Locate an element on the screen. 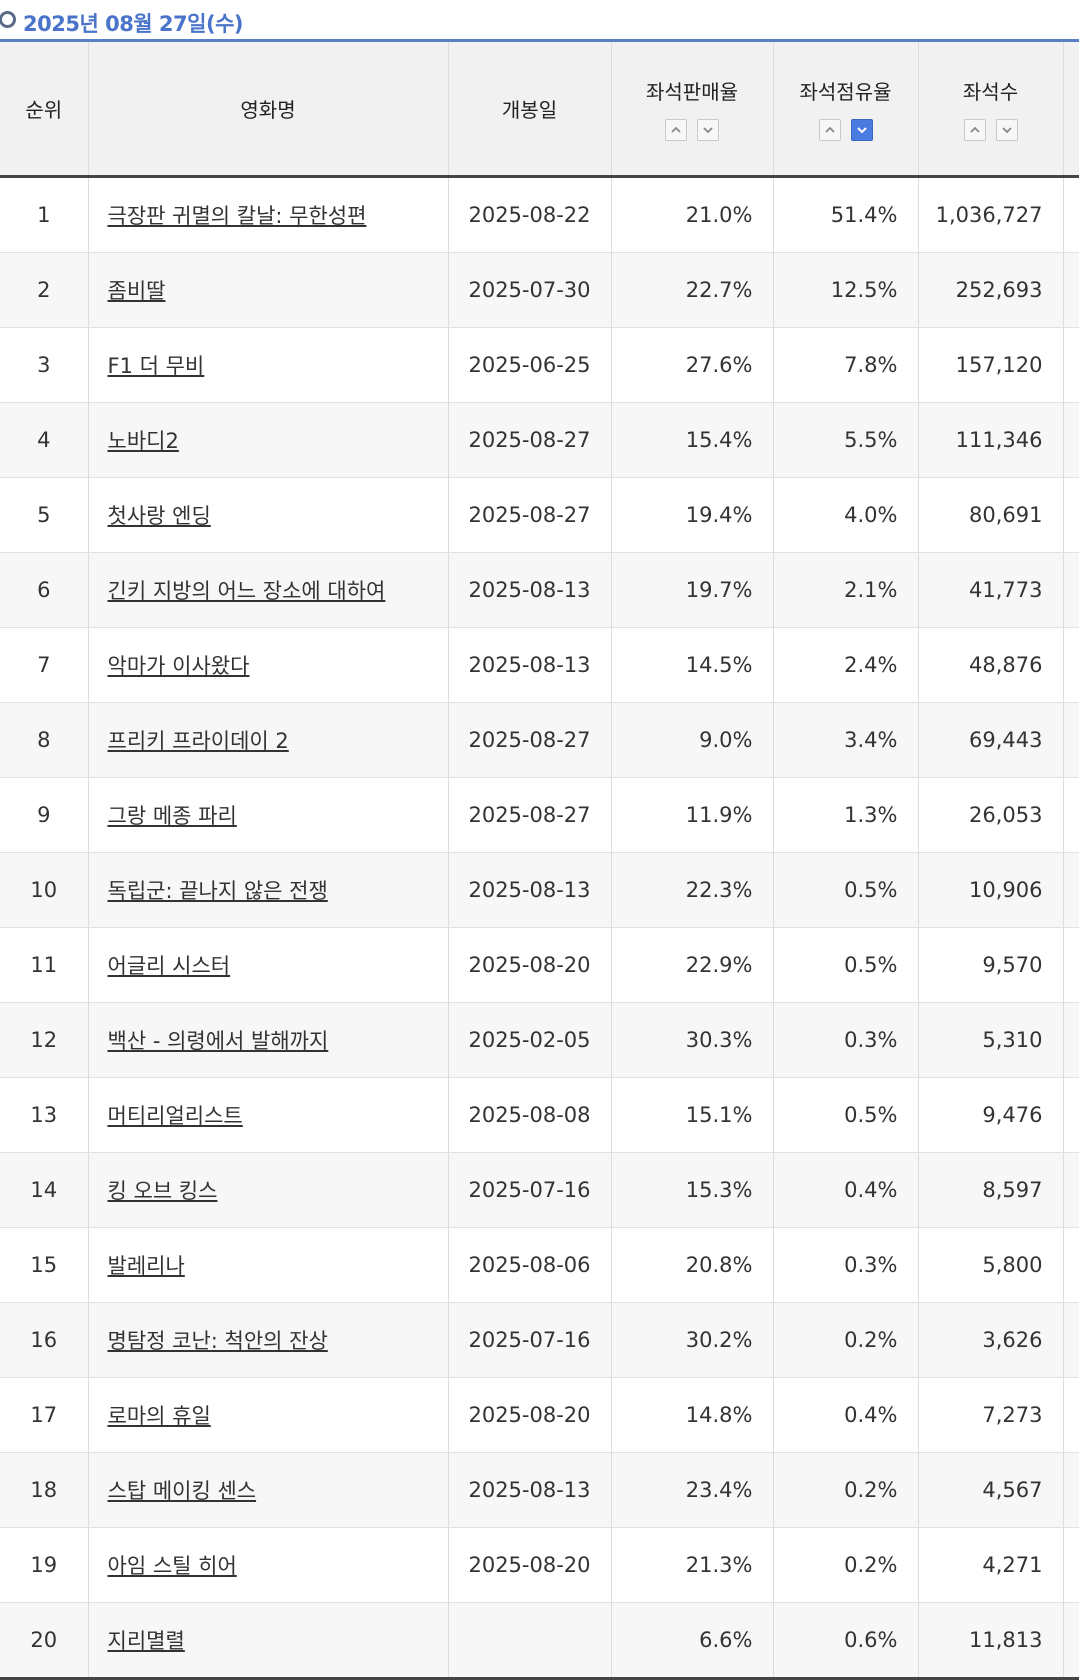 This screenshot has height=1680, width=1079. chevron-down-icon is located at coordinates (861, 130).